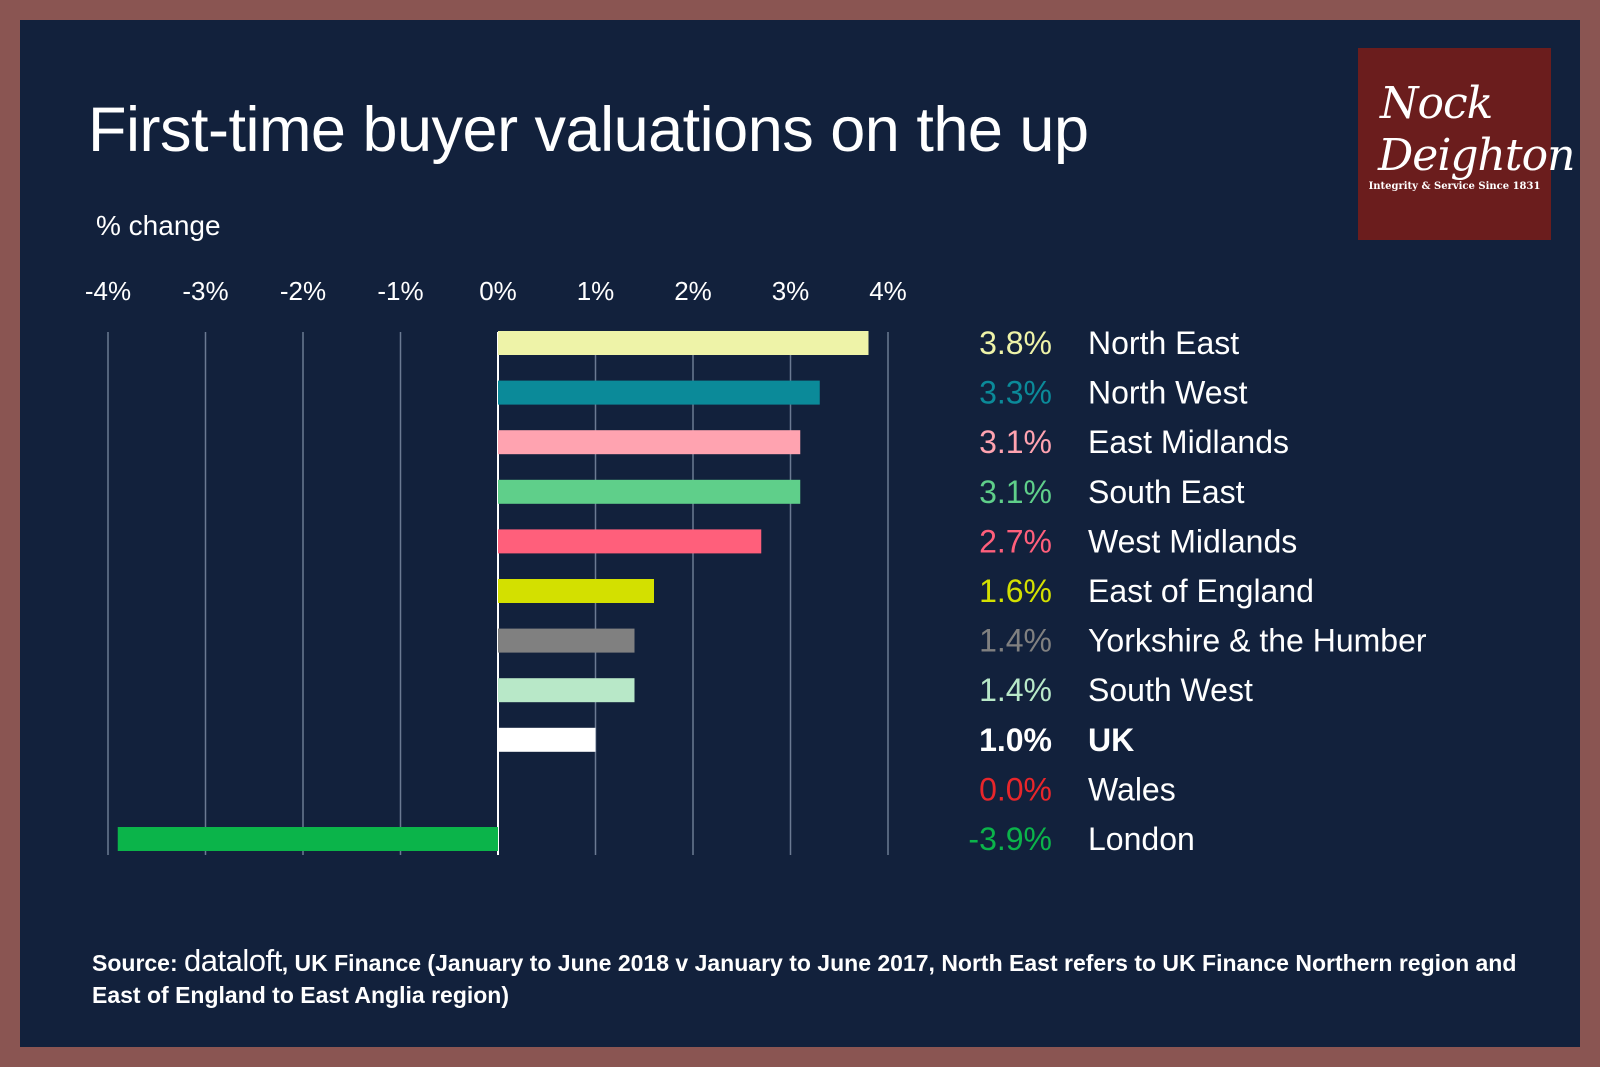  Describe the element at coordinates (233, 960) in the screenshot. I see `source-brand: dataloft` at that location.